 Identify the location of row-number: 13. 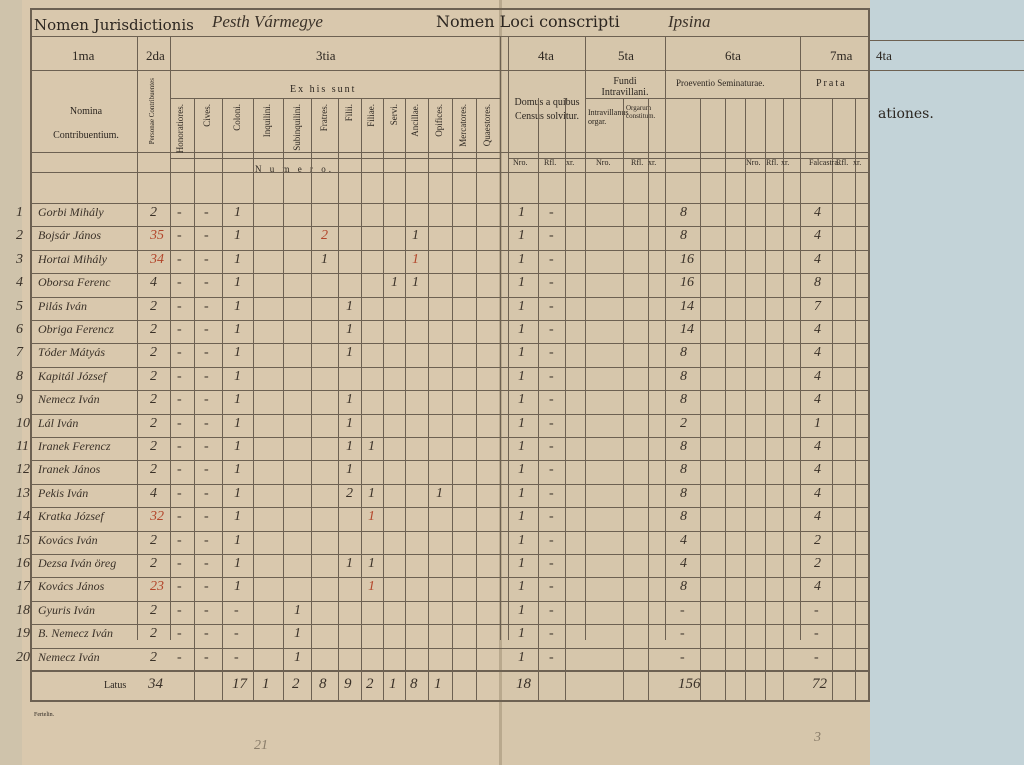
(23, 493).